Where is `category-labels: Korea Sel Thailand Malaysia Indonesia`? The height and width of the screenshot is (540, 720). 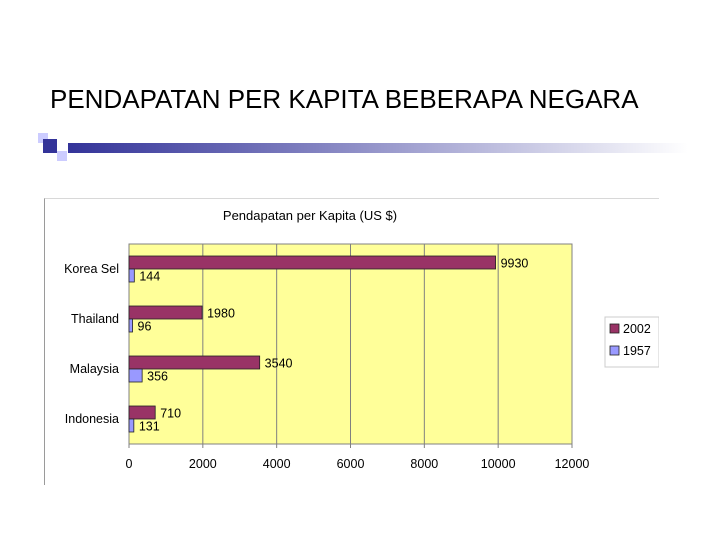
category-labels: Korea Sel Thailand Malaysia Indonesia is located at coordinates (91, 344).